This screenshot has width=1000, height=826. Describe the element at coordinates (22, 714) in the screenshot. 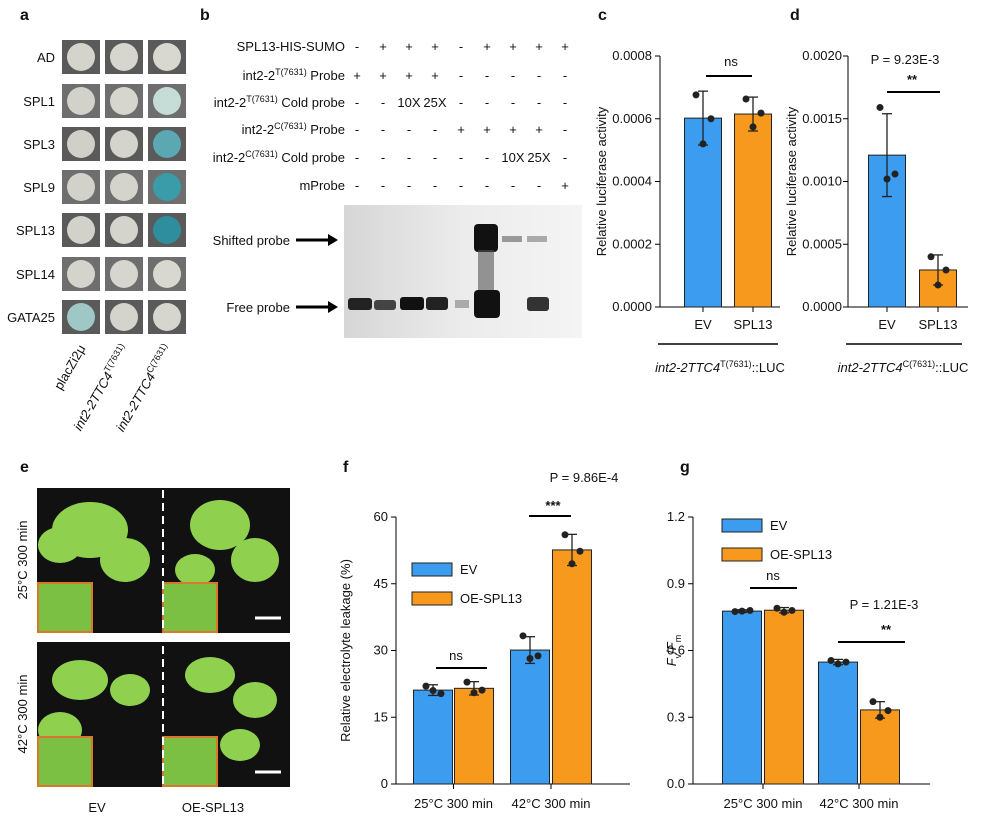

I see `condition-label: 42°C 300 min` at that location.